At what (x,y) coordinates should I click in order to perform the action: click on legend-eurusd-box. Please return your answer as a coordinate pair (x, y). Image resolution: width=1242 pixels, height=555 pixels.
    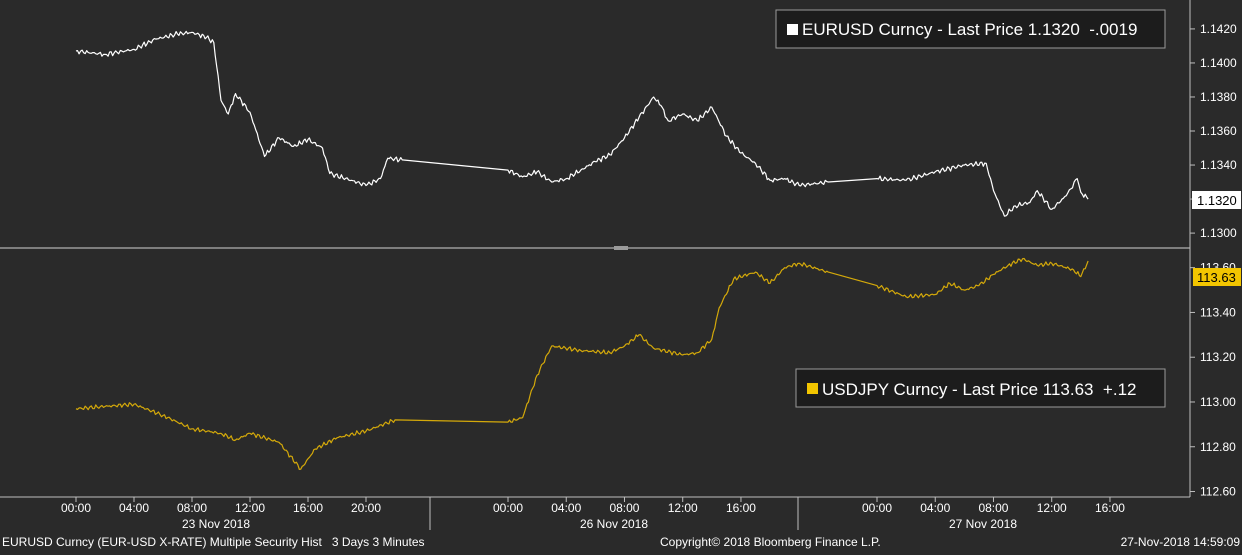
    Looking at the image, I should click on (970, 29).